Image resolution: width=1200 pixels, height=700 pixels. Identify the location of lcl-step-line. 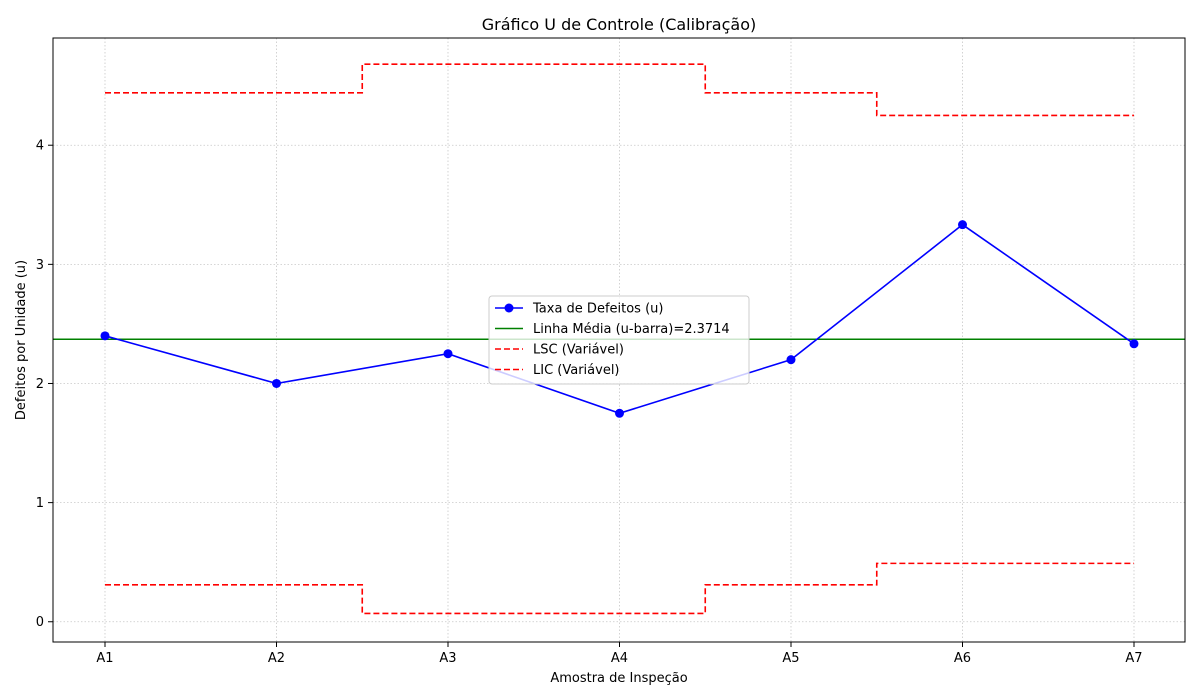
(619, 588).